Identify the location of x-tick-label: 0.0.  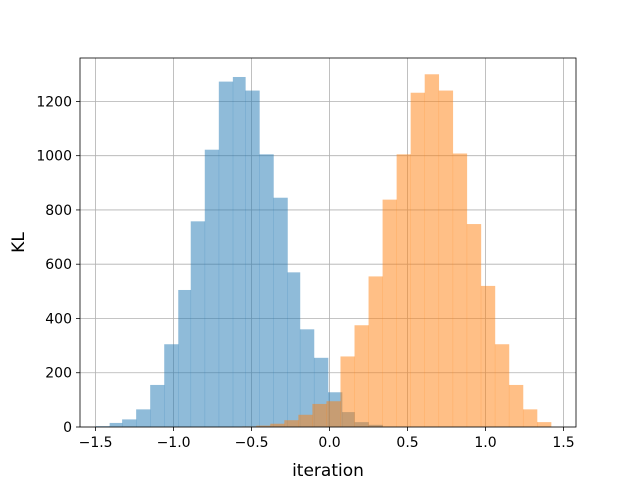
(329, 443).